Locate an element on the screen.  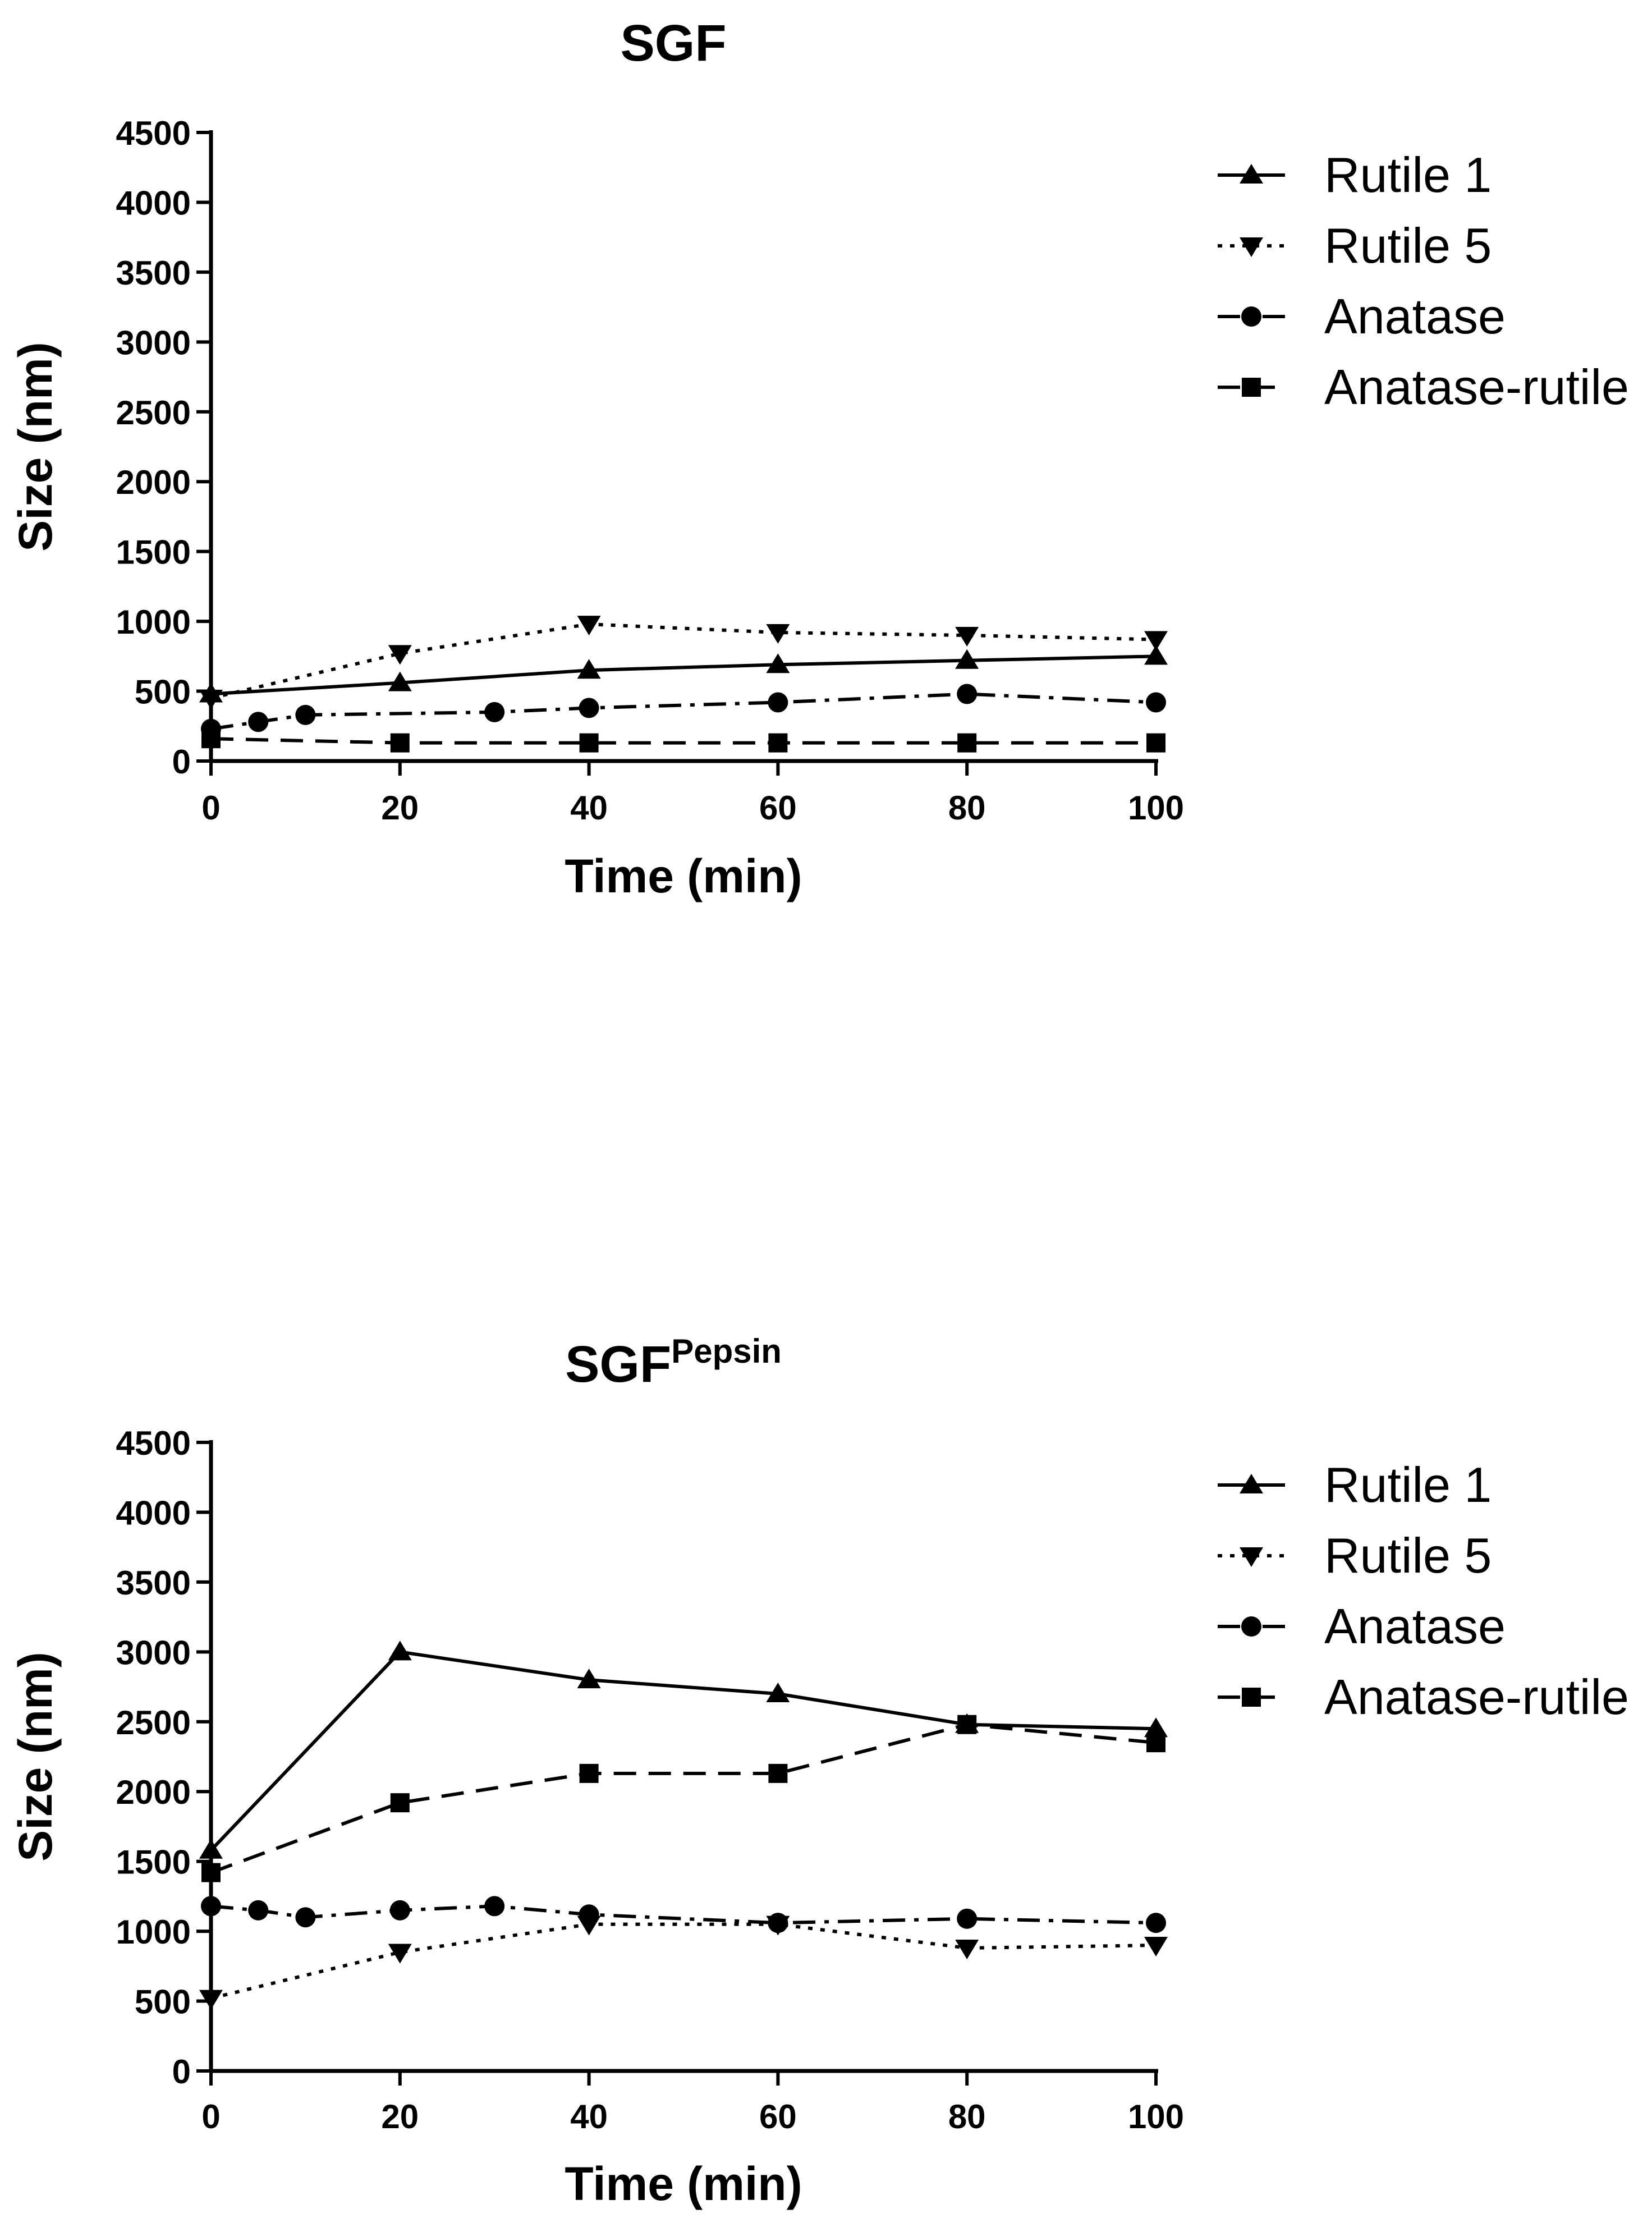
y-tick-label: 1000 is located at coordinates (153, 1932).